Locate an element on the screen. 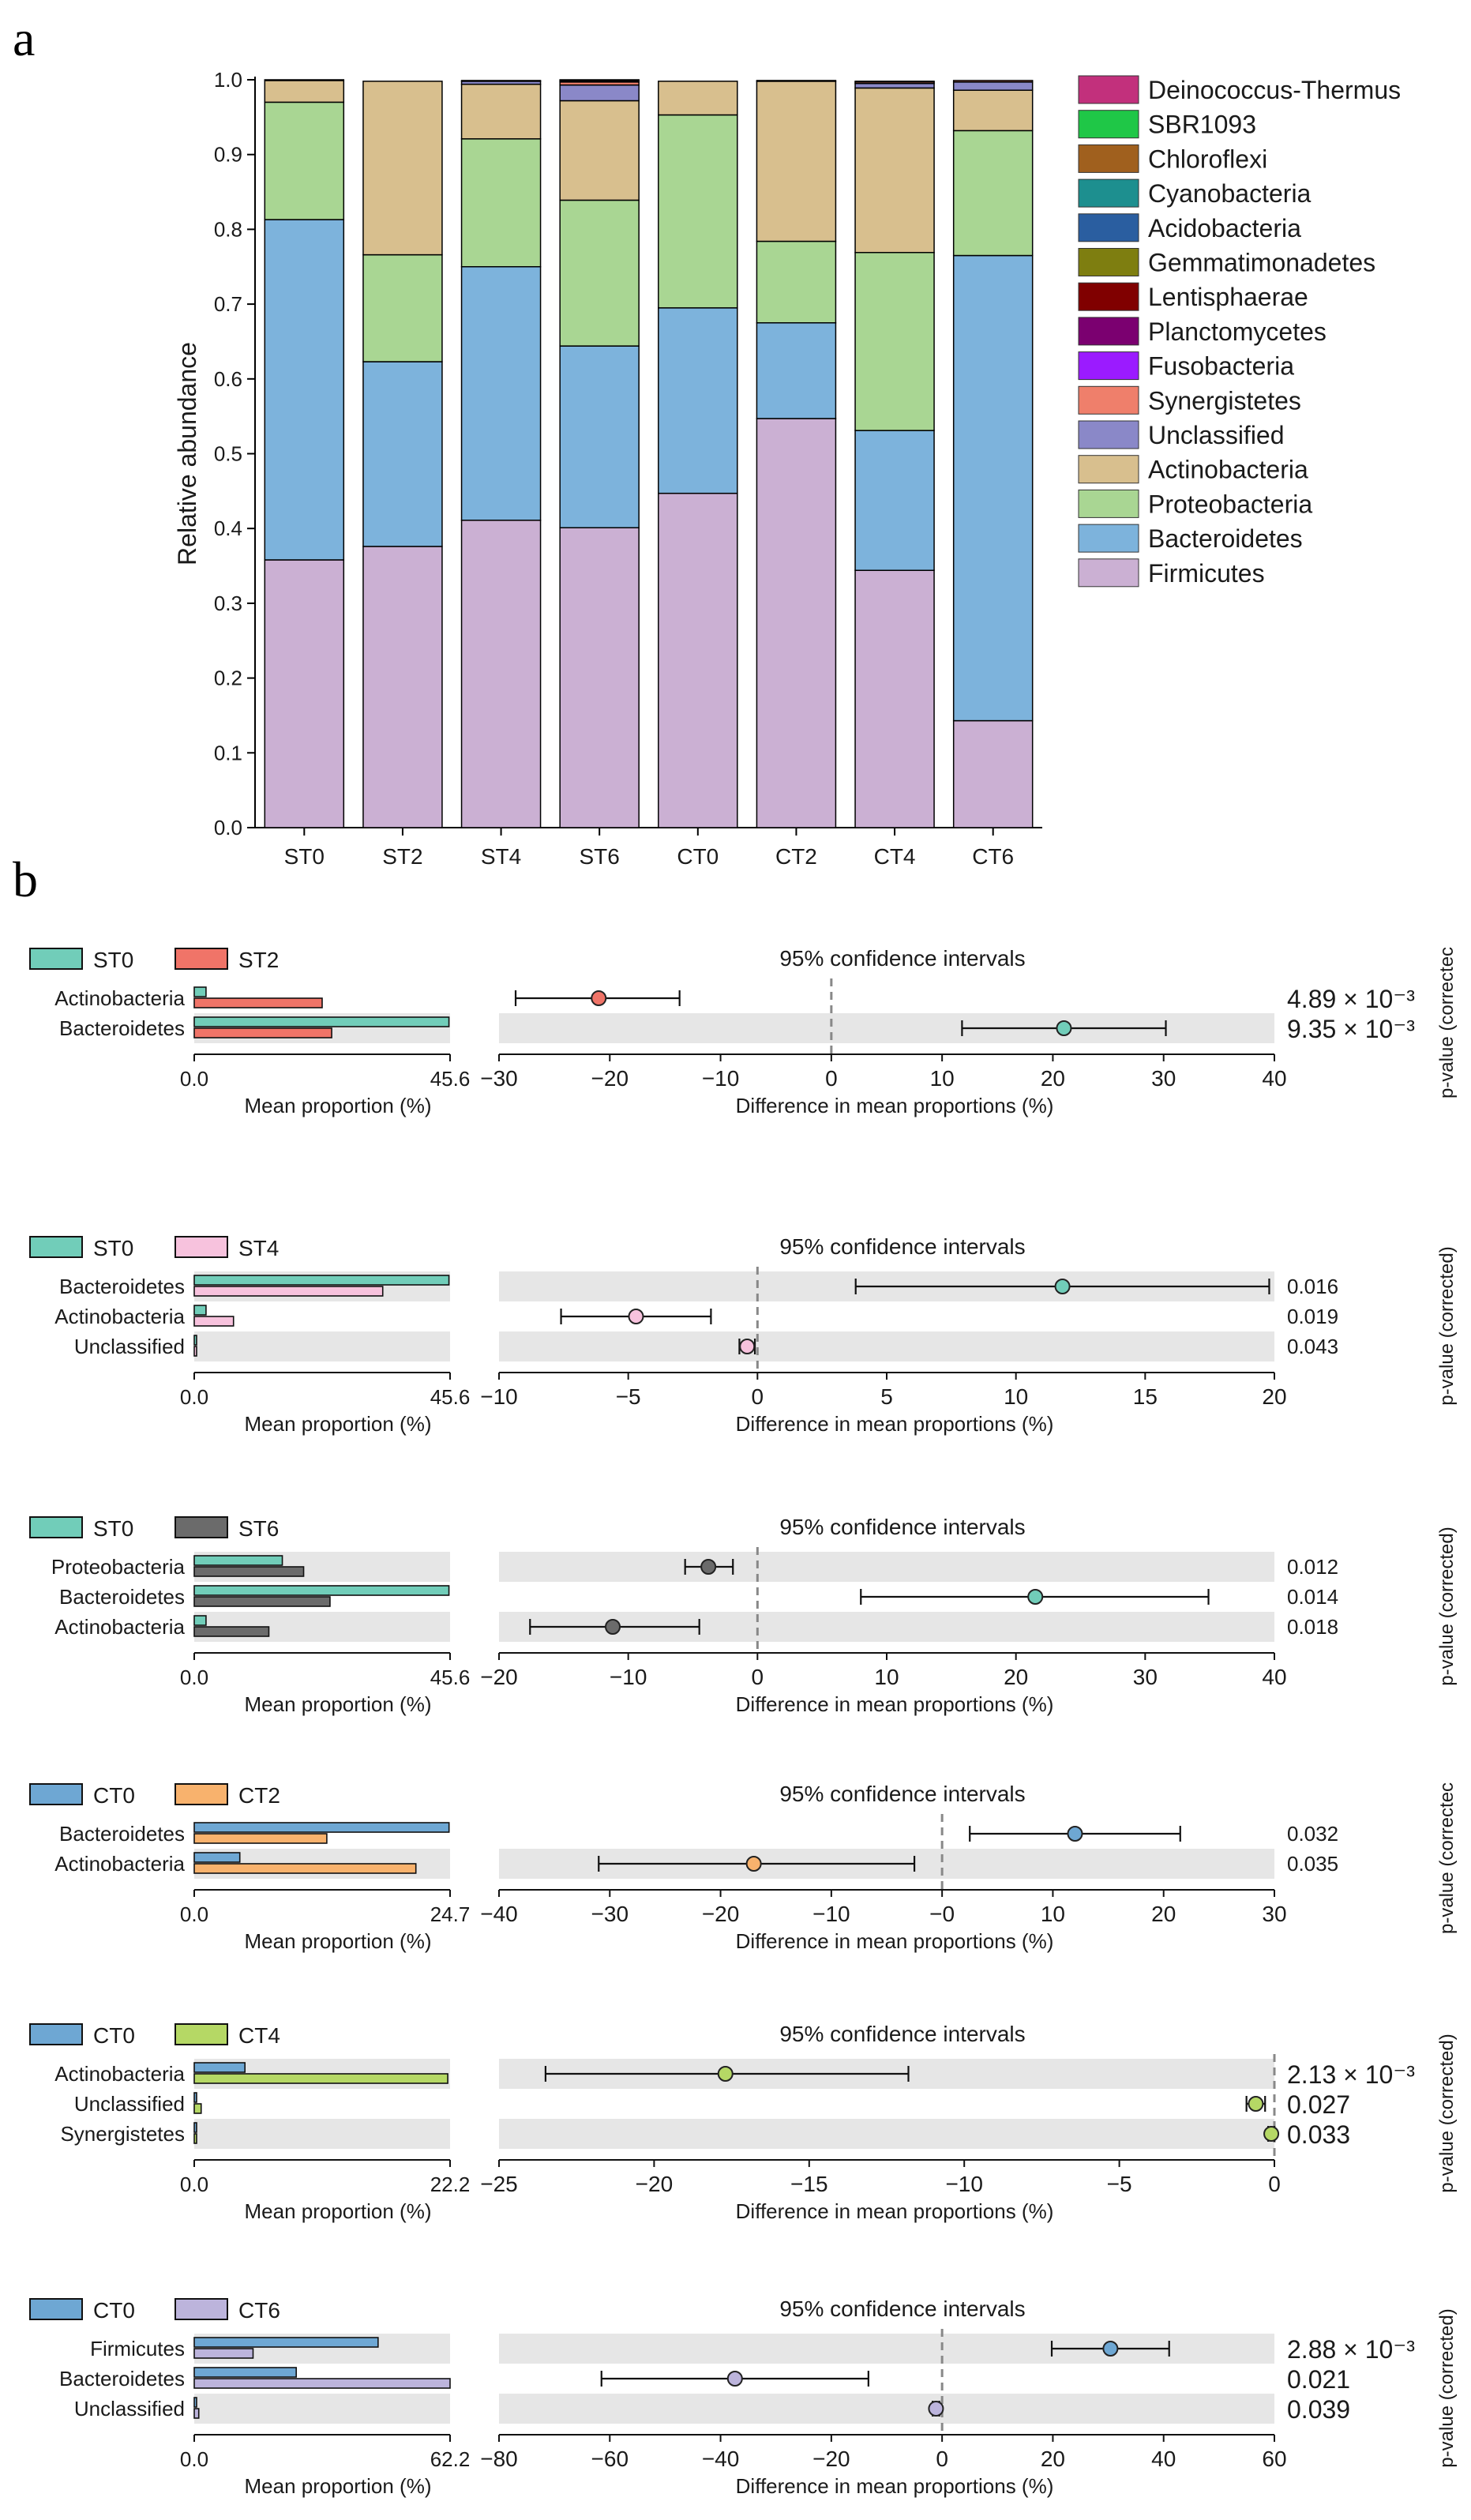  y-tick-label: 0.9 is located at coordinates (228, 155).